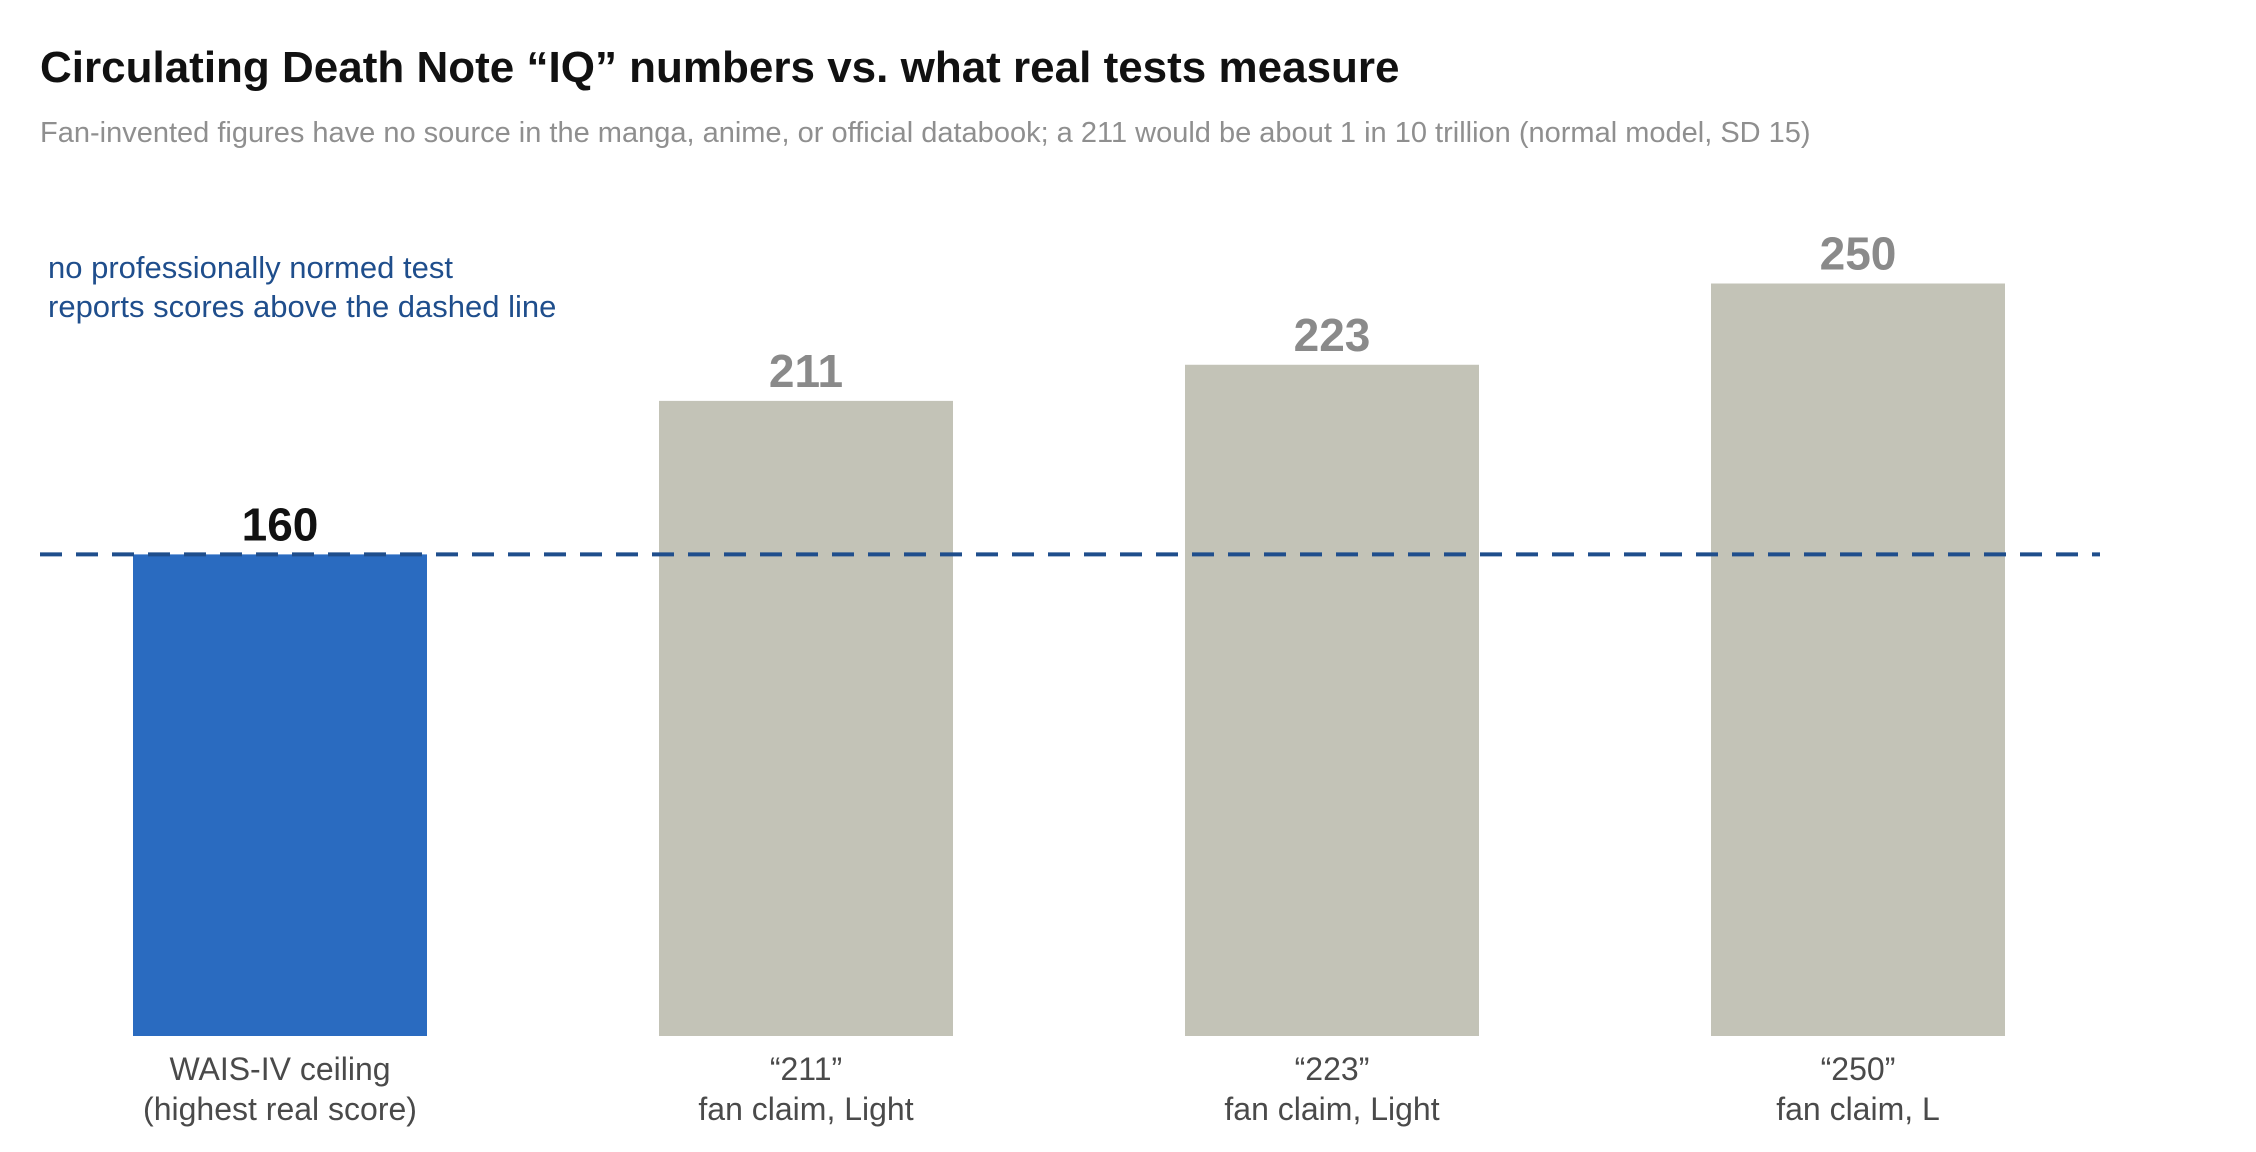 This screenshot has height=1152, width=2256. I want to click on reference-note-line-1: reports scores above the dashed line, so click(302, 306).